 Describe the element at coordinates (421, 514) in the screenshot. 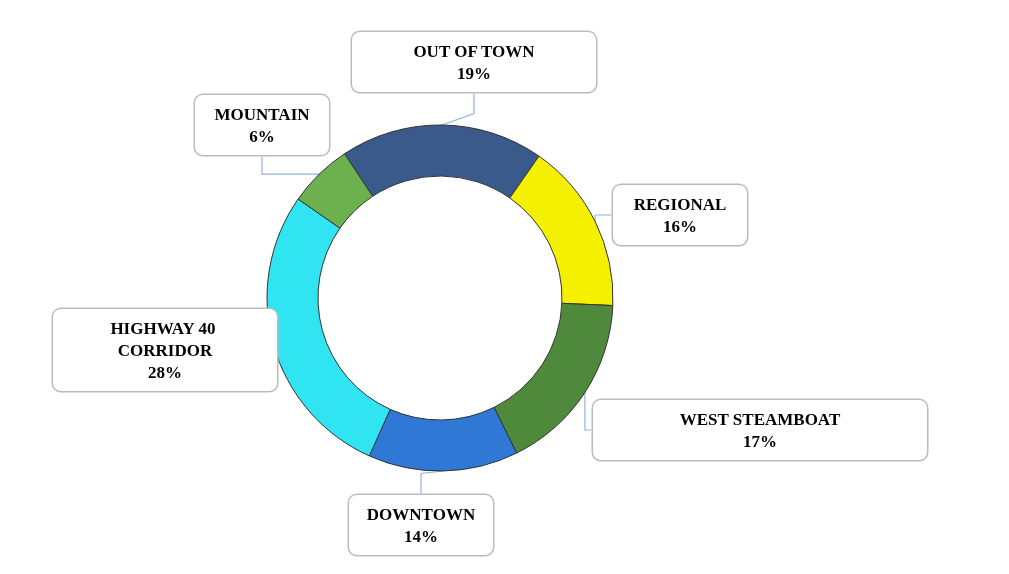

I see `slice-label: DOWNTOWN` at that location.